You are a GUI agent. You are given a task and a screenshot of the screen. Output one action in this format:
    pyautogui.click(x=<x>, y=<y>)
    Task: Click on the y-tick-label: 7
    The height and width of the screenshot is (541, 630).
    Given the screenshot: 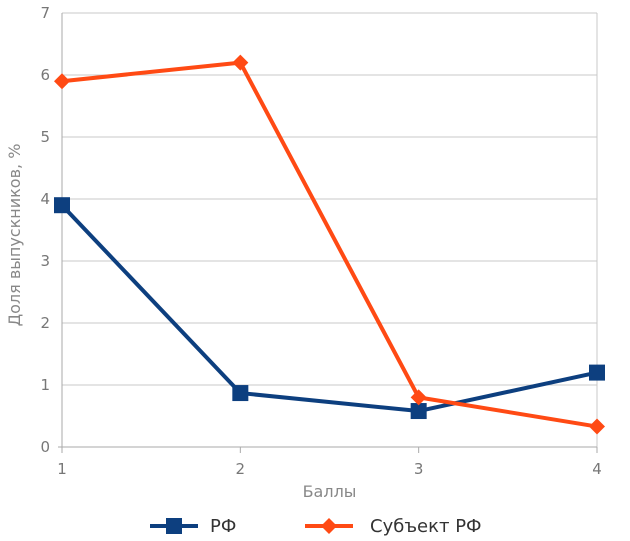 What is the action you would take?
    pyautogui.click(x=45, y=13)
    